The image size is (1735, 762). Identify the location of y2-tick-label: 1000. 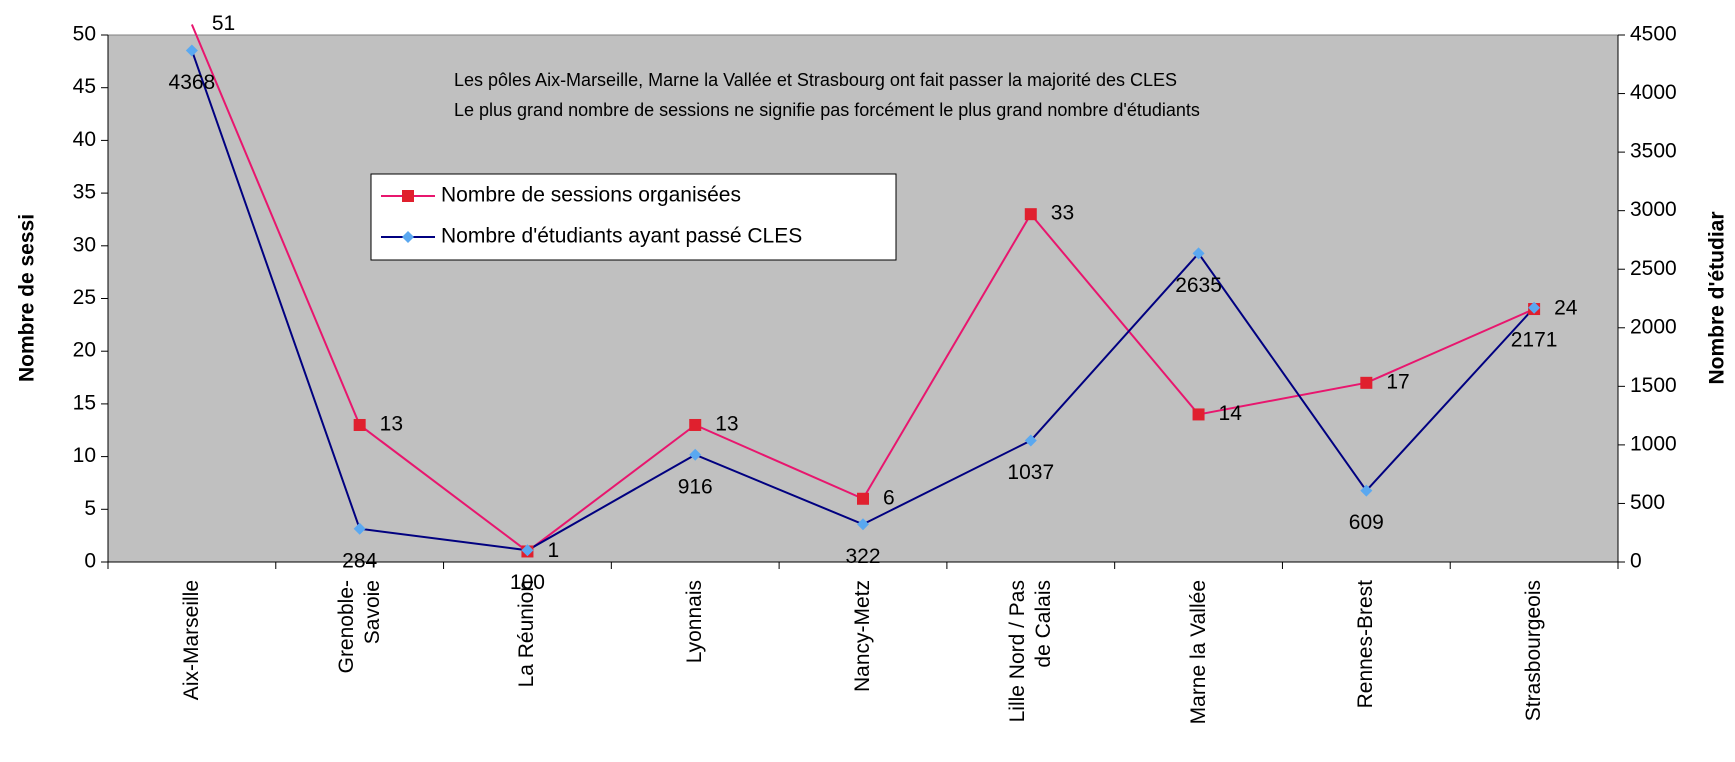
(1653, 443).